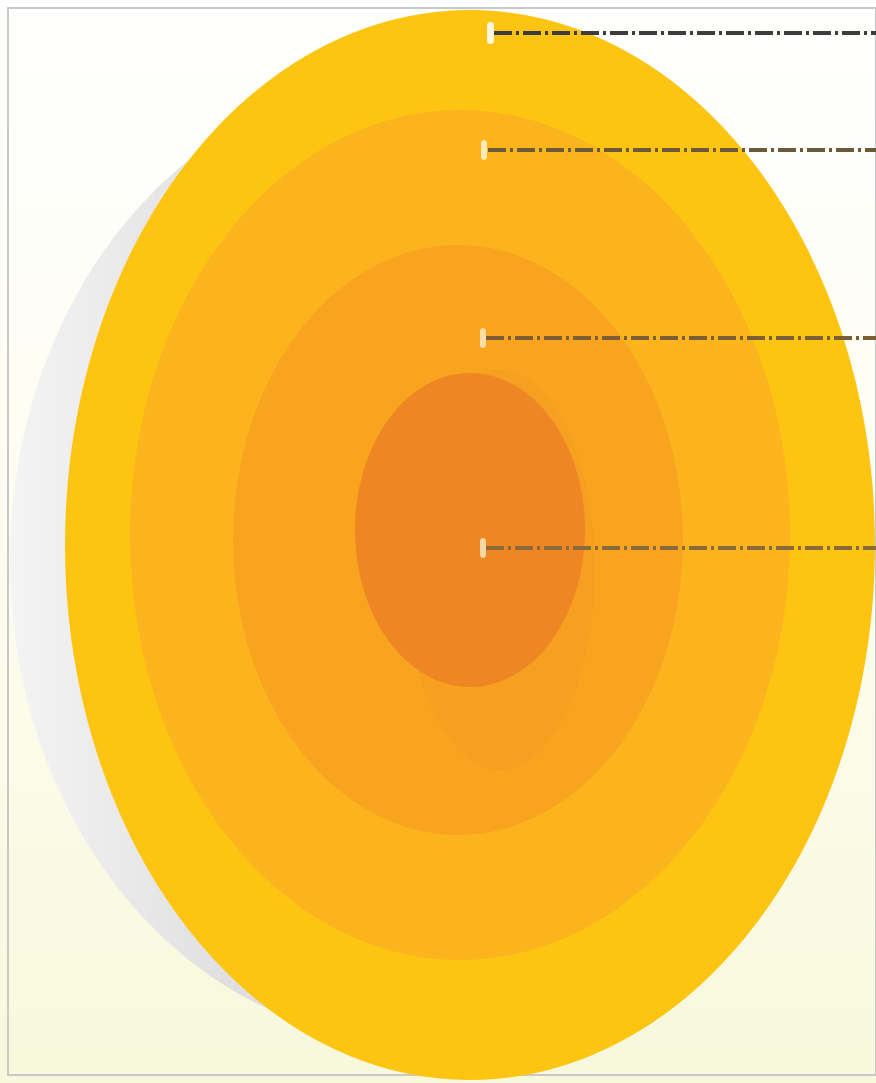  I want to click on leader-dots, so click(487, 290).